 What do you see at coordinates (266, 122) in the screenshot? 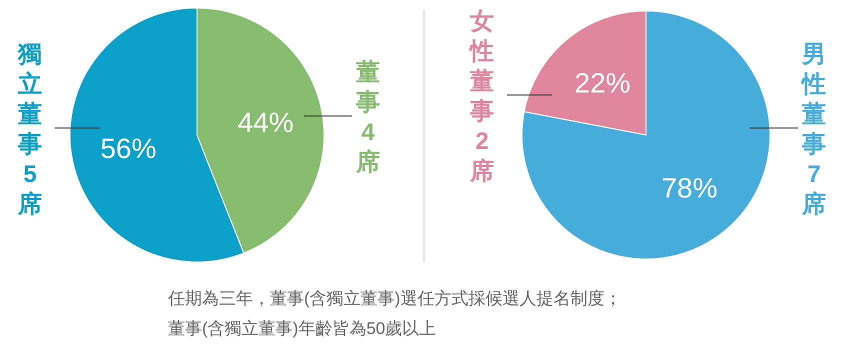
I see `data-label: 44%` at bounding box center [266, 122].